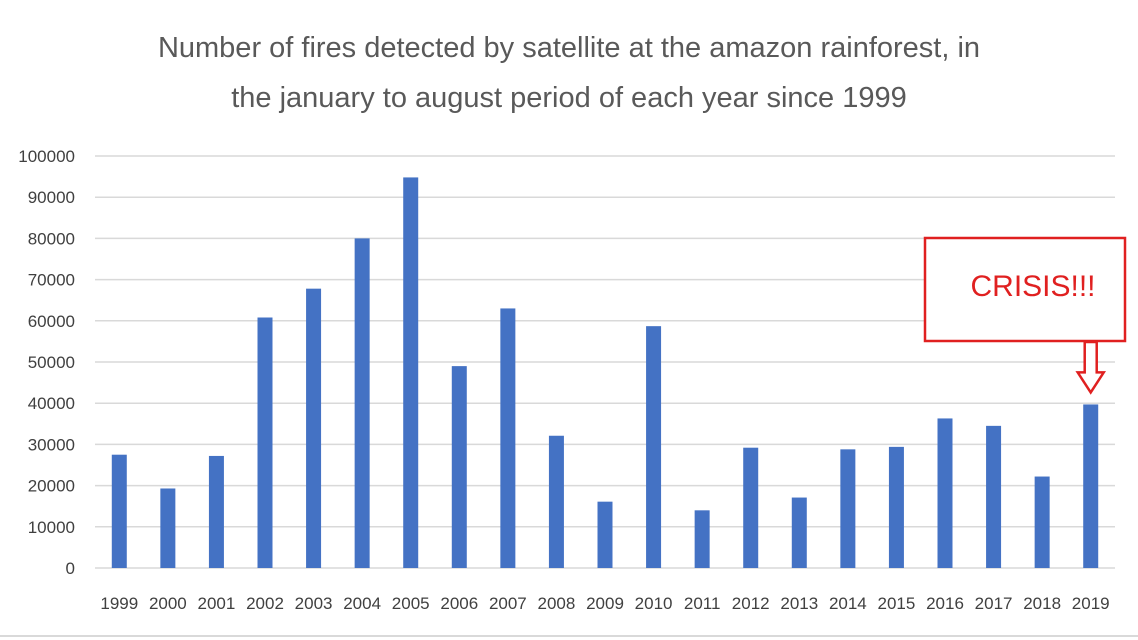  I want to click on y-tick-label: 100000, so click(46, 156).